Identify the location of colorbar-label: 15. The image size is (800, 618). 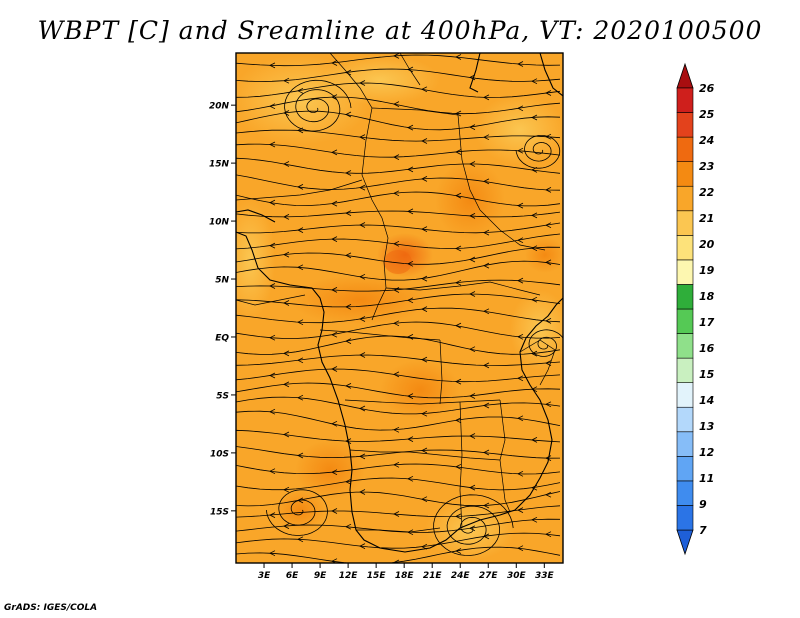
(707, 374).